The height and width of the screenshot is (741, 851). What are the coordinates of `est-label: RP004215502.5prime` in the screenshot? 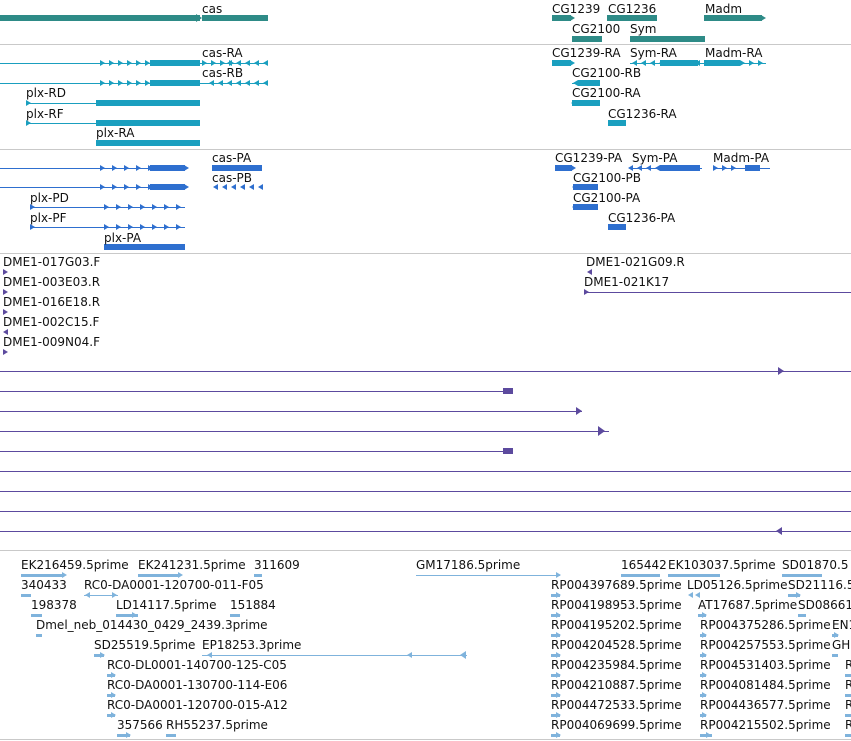 It's located at (765, 725).